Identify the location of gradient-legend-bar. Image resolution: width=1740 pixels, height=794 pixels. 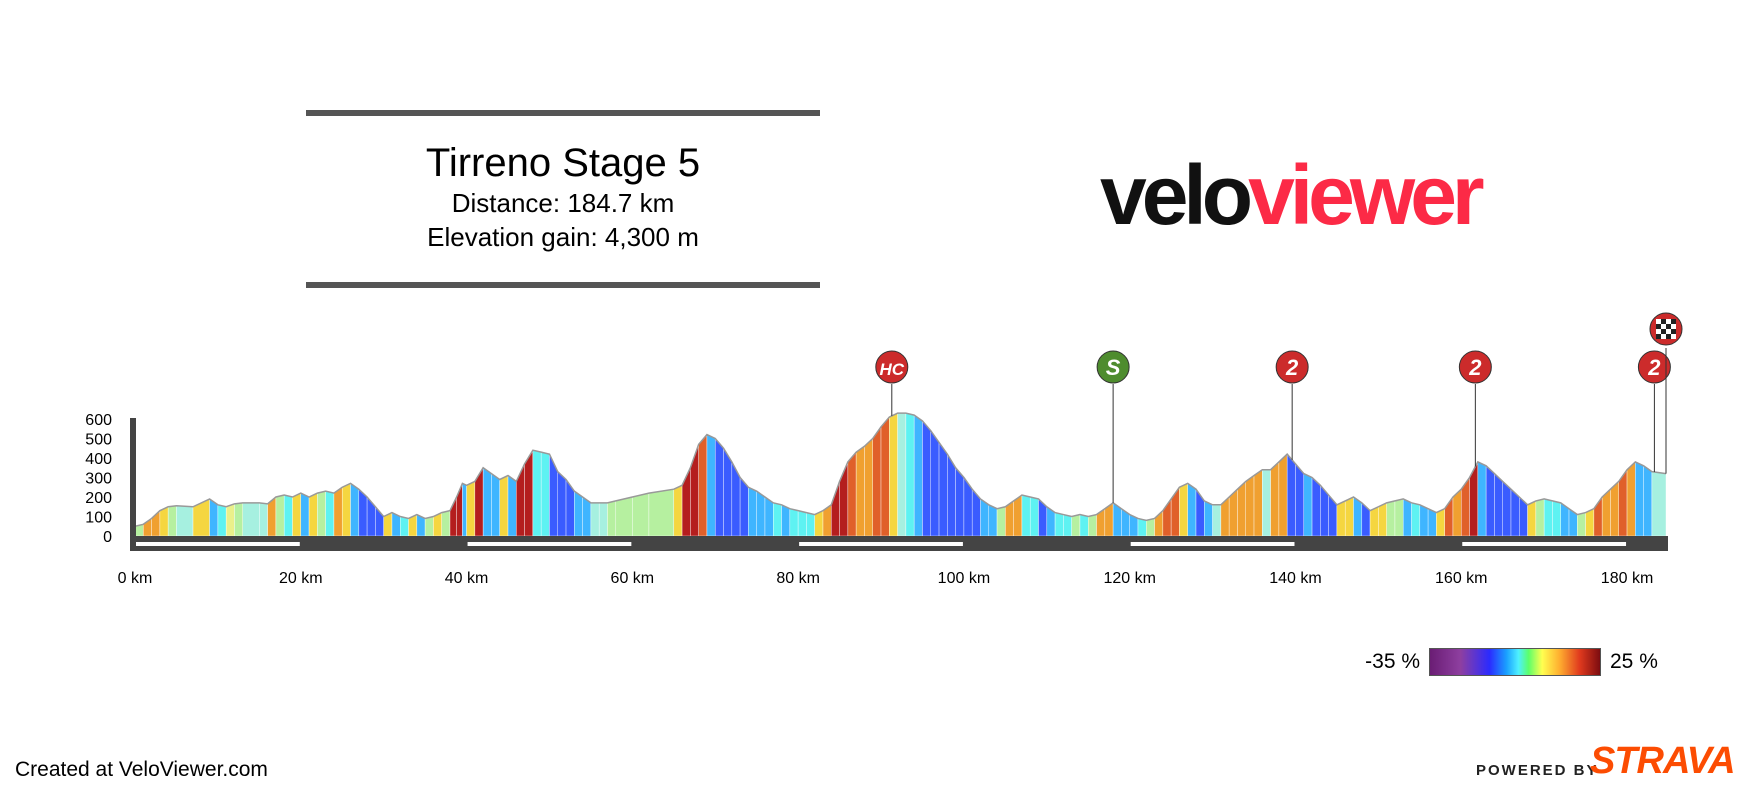
(1515, 662).